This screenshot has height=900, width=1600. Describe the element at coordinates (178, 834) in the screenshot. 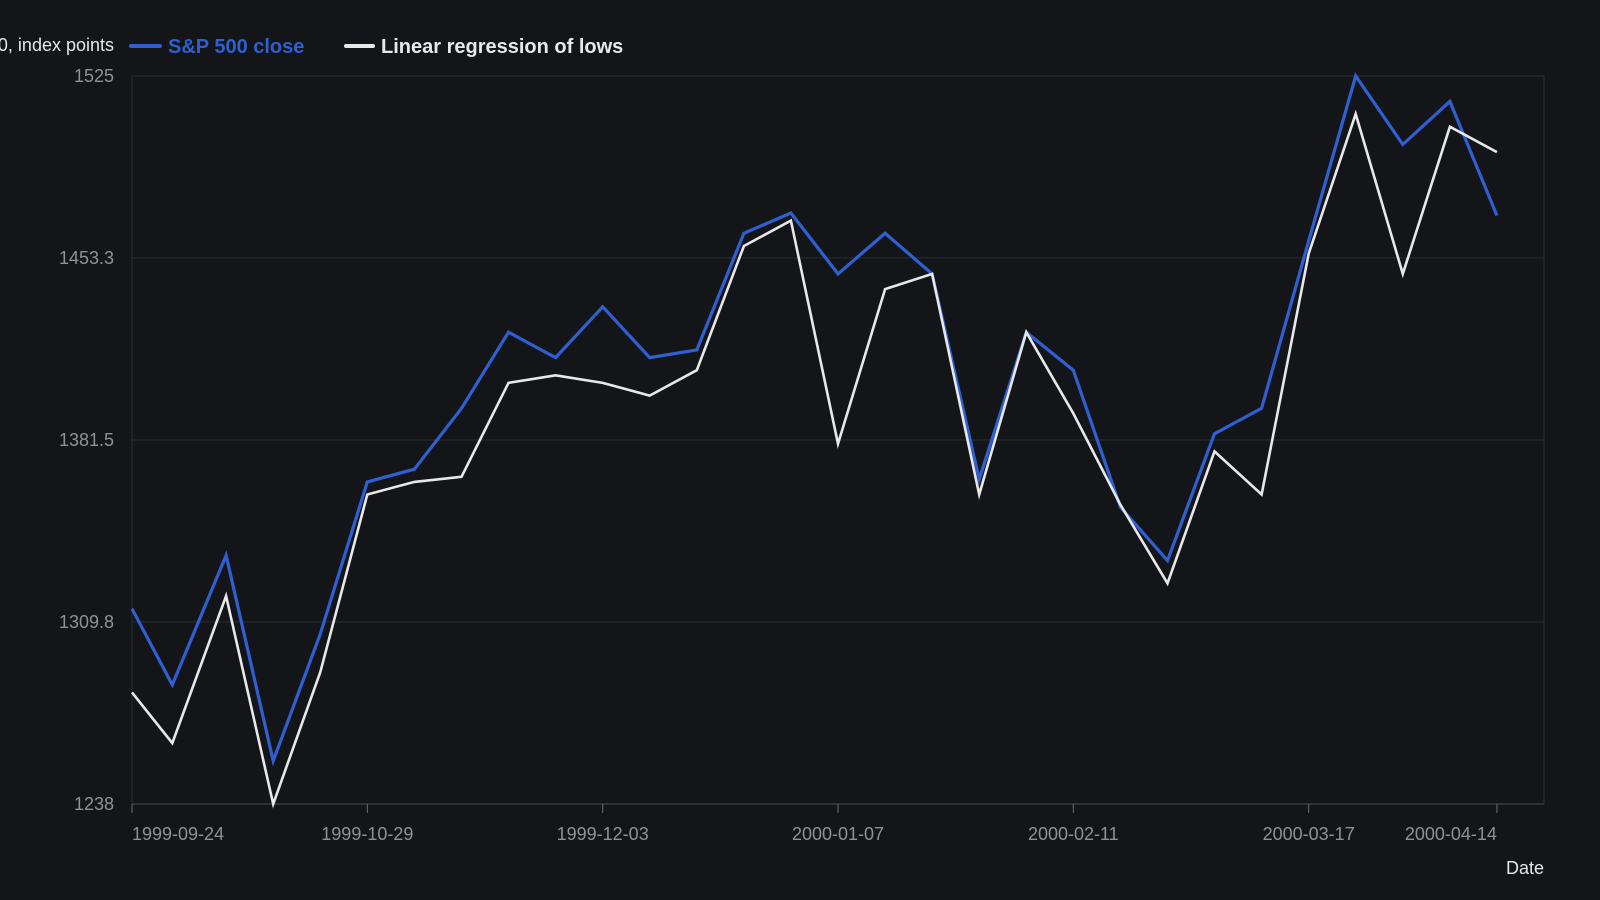

I see `x-tick-label: 1999-09-24` at that location.